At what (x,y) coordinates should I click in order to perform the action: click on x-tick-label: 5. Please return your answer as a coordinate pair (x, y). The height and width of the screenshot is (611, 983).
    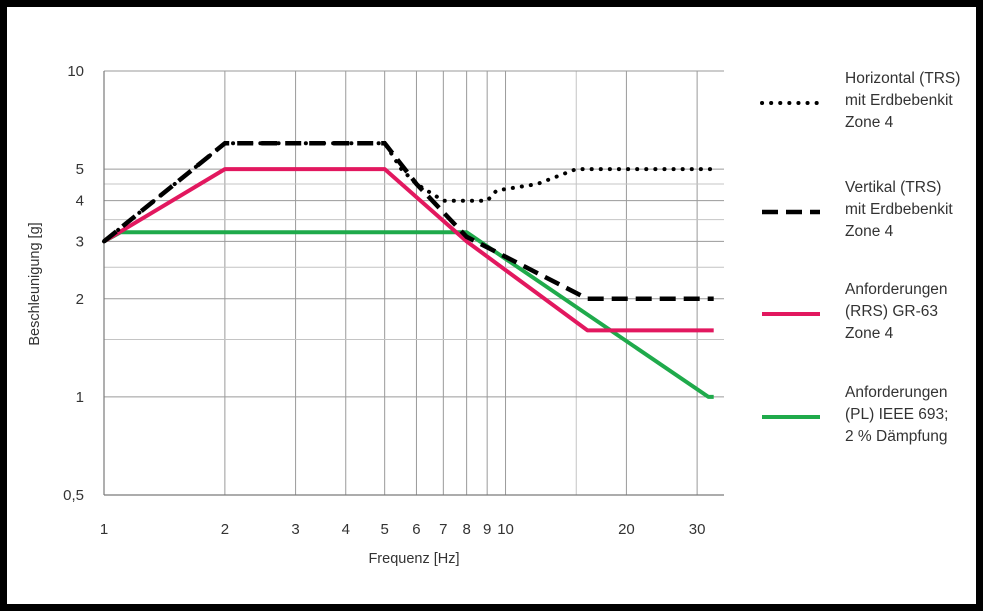
    Looking at the image, I should click on (384, 529).